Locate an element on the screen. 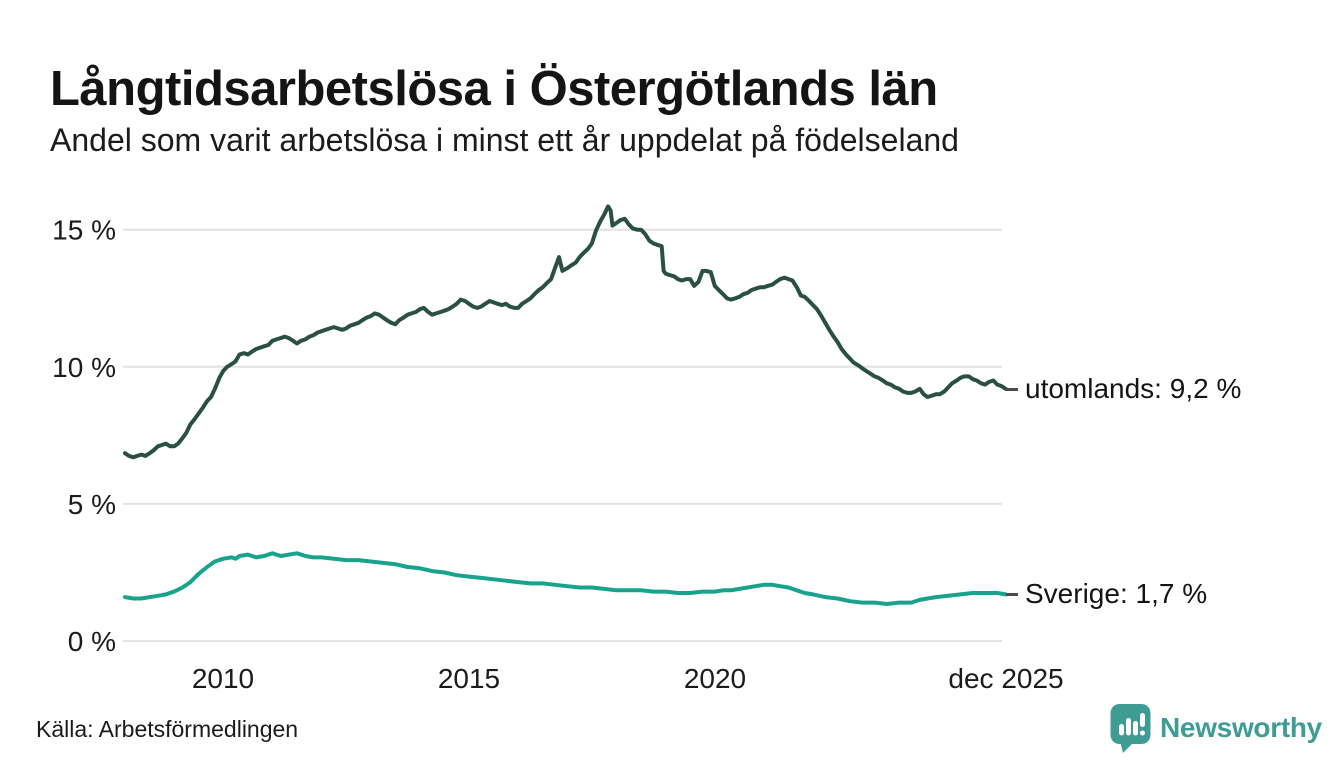 The image size is (1340, 780). y-tick-label: 5 % is located at coordinates (92, 504).